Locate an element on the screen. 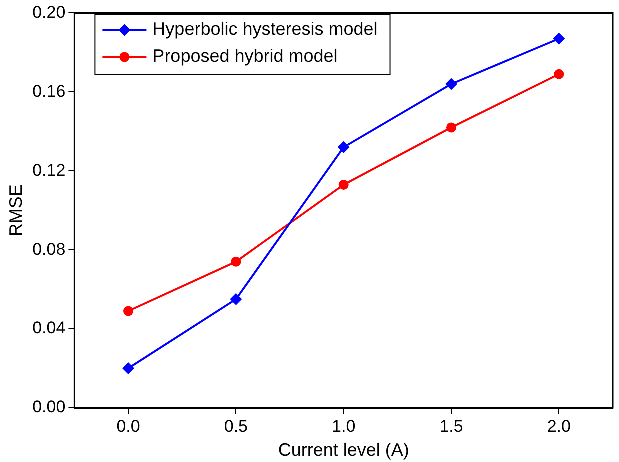  legend-label: Proposed hybrid model is located at coordinates (245, 56).